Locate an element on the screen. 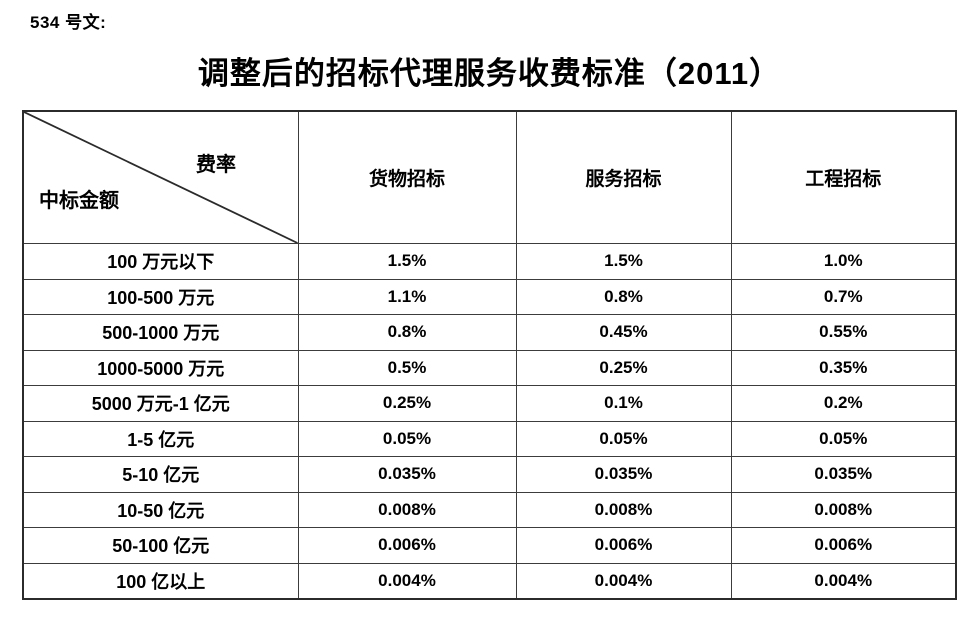  table-row: 1000-5000 万元 0.5% 0.25% 0.35% is located at coordinates (489, 367).